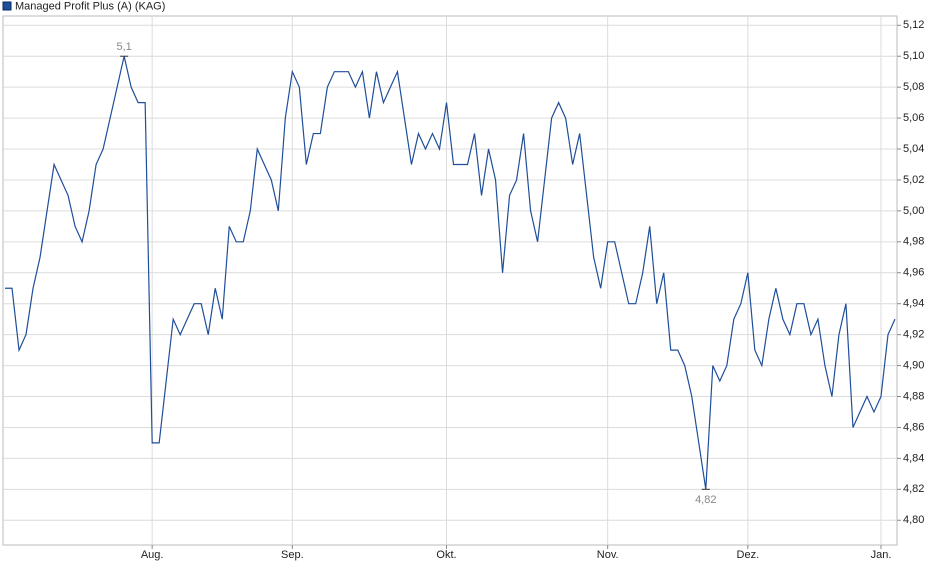 This screenshot has width=940, height=579. I want to click on y-tick-label: 4,80, so click(913, 520).